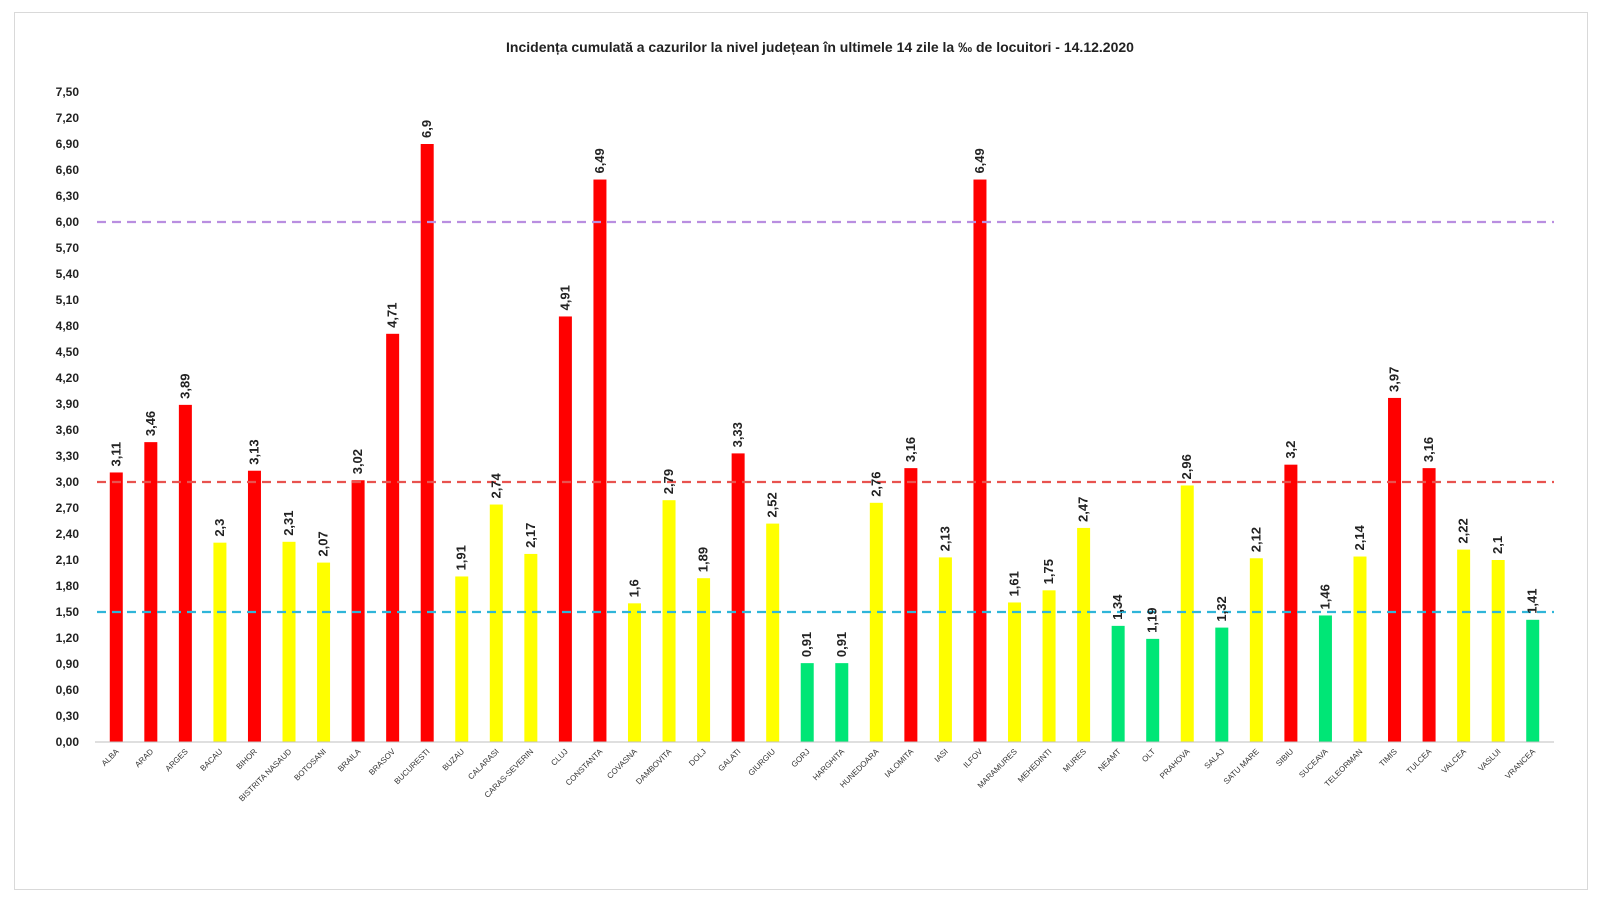  Describe the element at coordinates (1175, 764) in the screenshot. I see `x-tick-label: PRAHOVA` at that location.